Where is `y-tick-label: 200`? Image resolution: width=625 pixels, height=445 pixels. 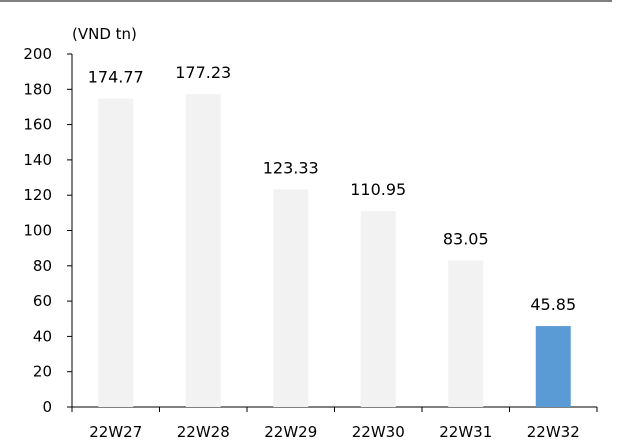 y-tick-label: 200 is located at coordinates (37, 54).